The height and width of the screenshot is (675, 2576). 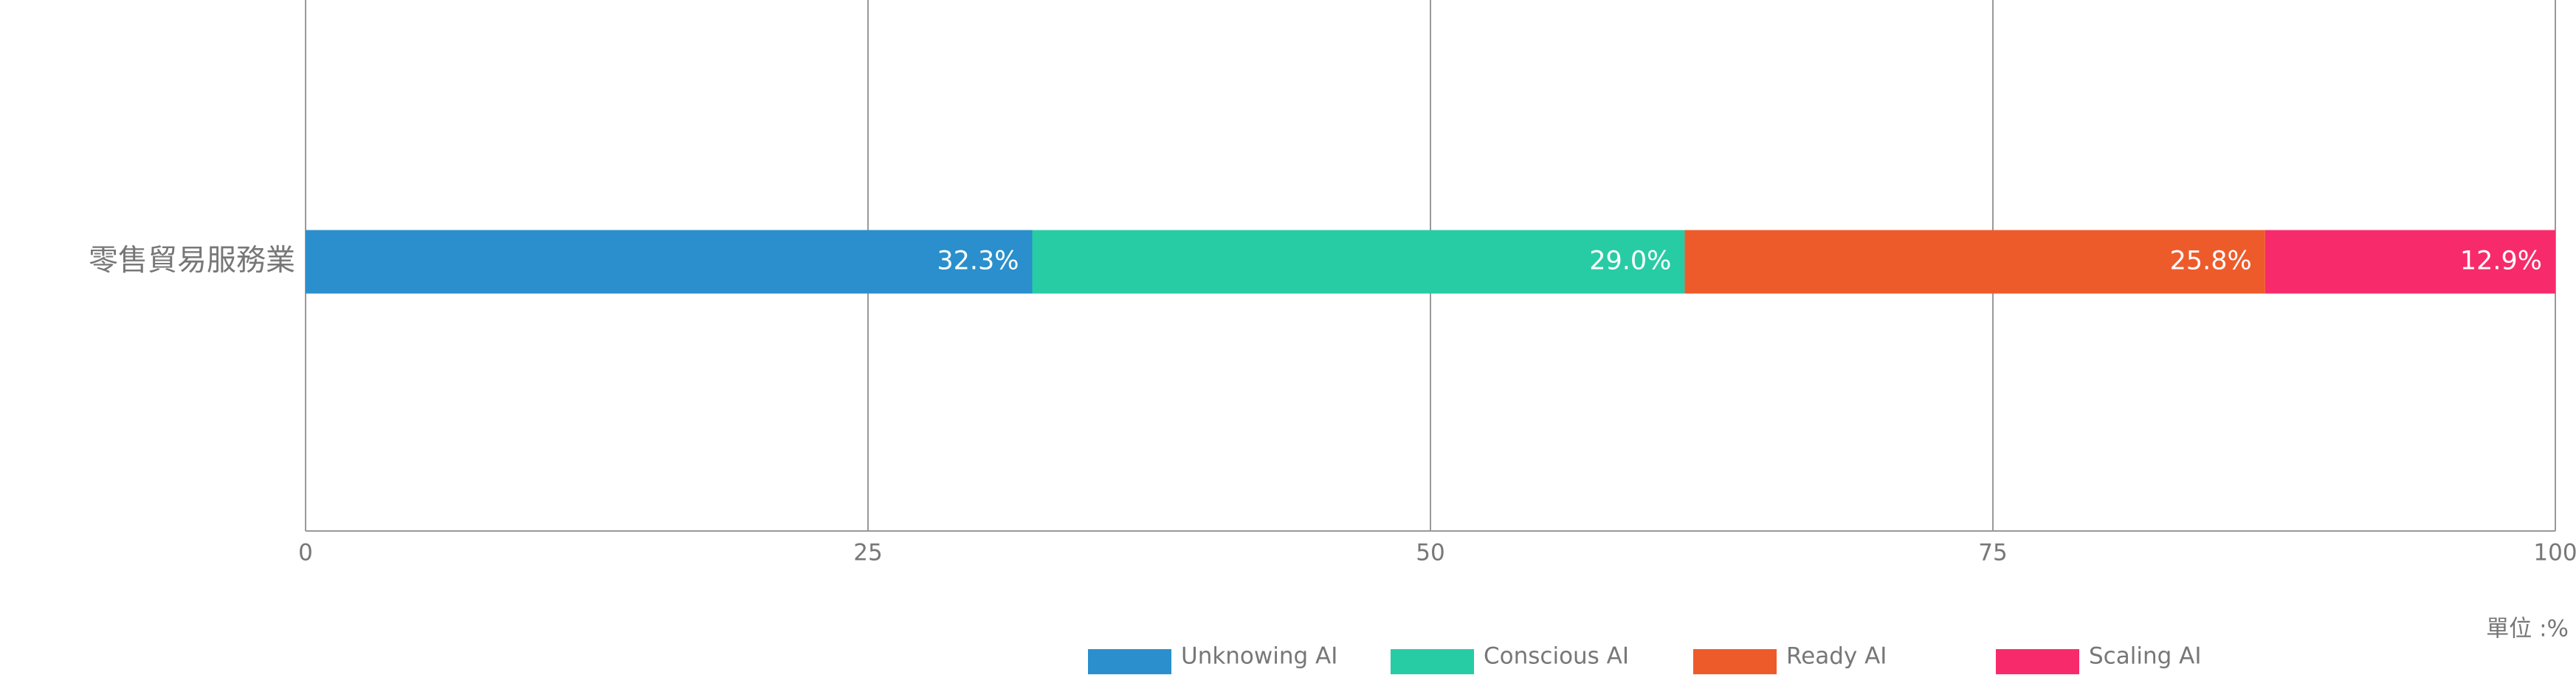 I want to click on x-tick-label: 0, so click(x=306, y=553).